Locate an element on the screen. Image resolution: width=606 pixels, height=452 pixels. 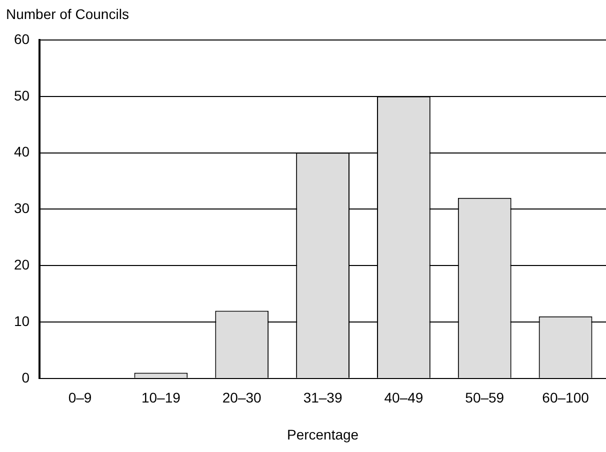
y-tick-label: 20 is located at coordinates (22, 264).